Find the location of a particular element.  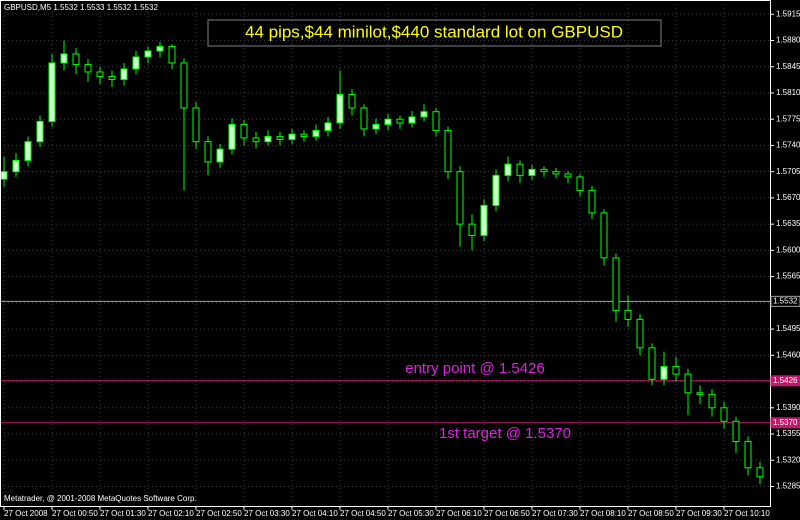

y-tick-label: 1.5600 is located at coordinates (788, 249).